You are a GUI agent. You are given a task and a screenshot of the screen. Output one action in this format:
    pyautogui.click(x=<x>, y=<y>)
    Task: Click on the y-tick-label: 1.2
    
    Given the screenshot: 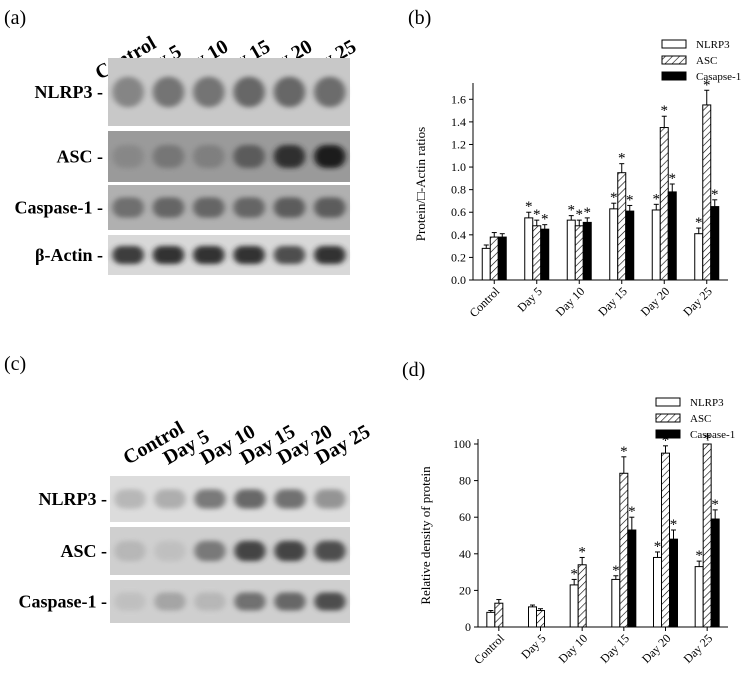 What is the action you would take?
    pyautogui.click(x=458, y=144)
    